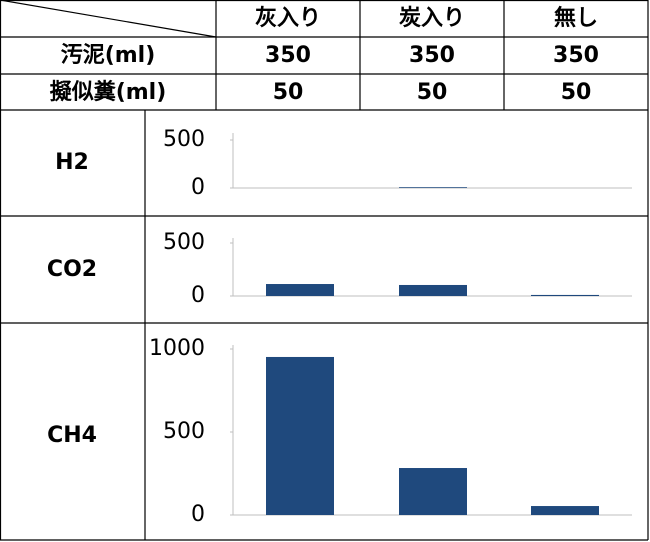  Describe the element at coordinates (288, 18) in the screenshot. I see `column-header: 灰入り` at that location.